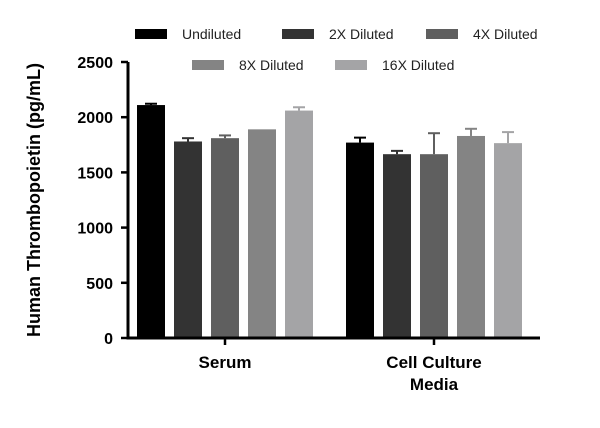  I want to click on y-tick-label: 0, so click(108, 339).